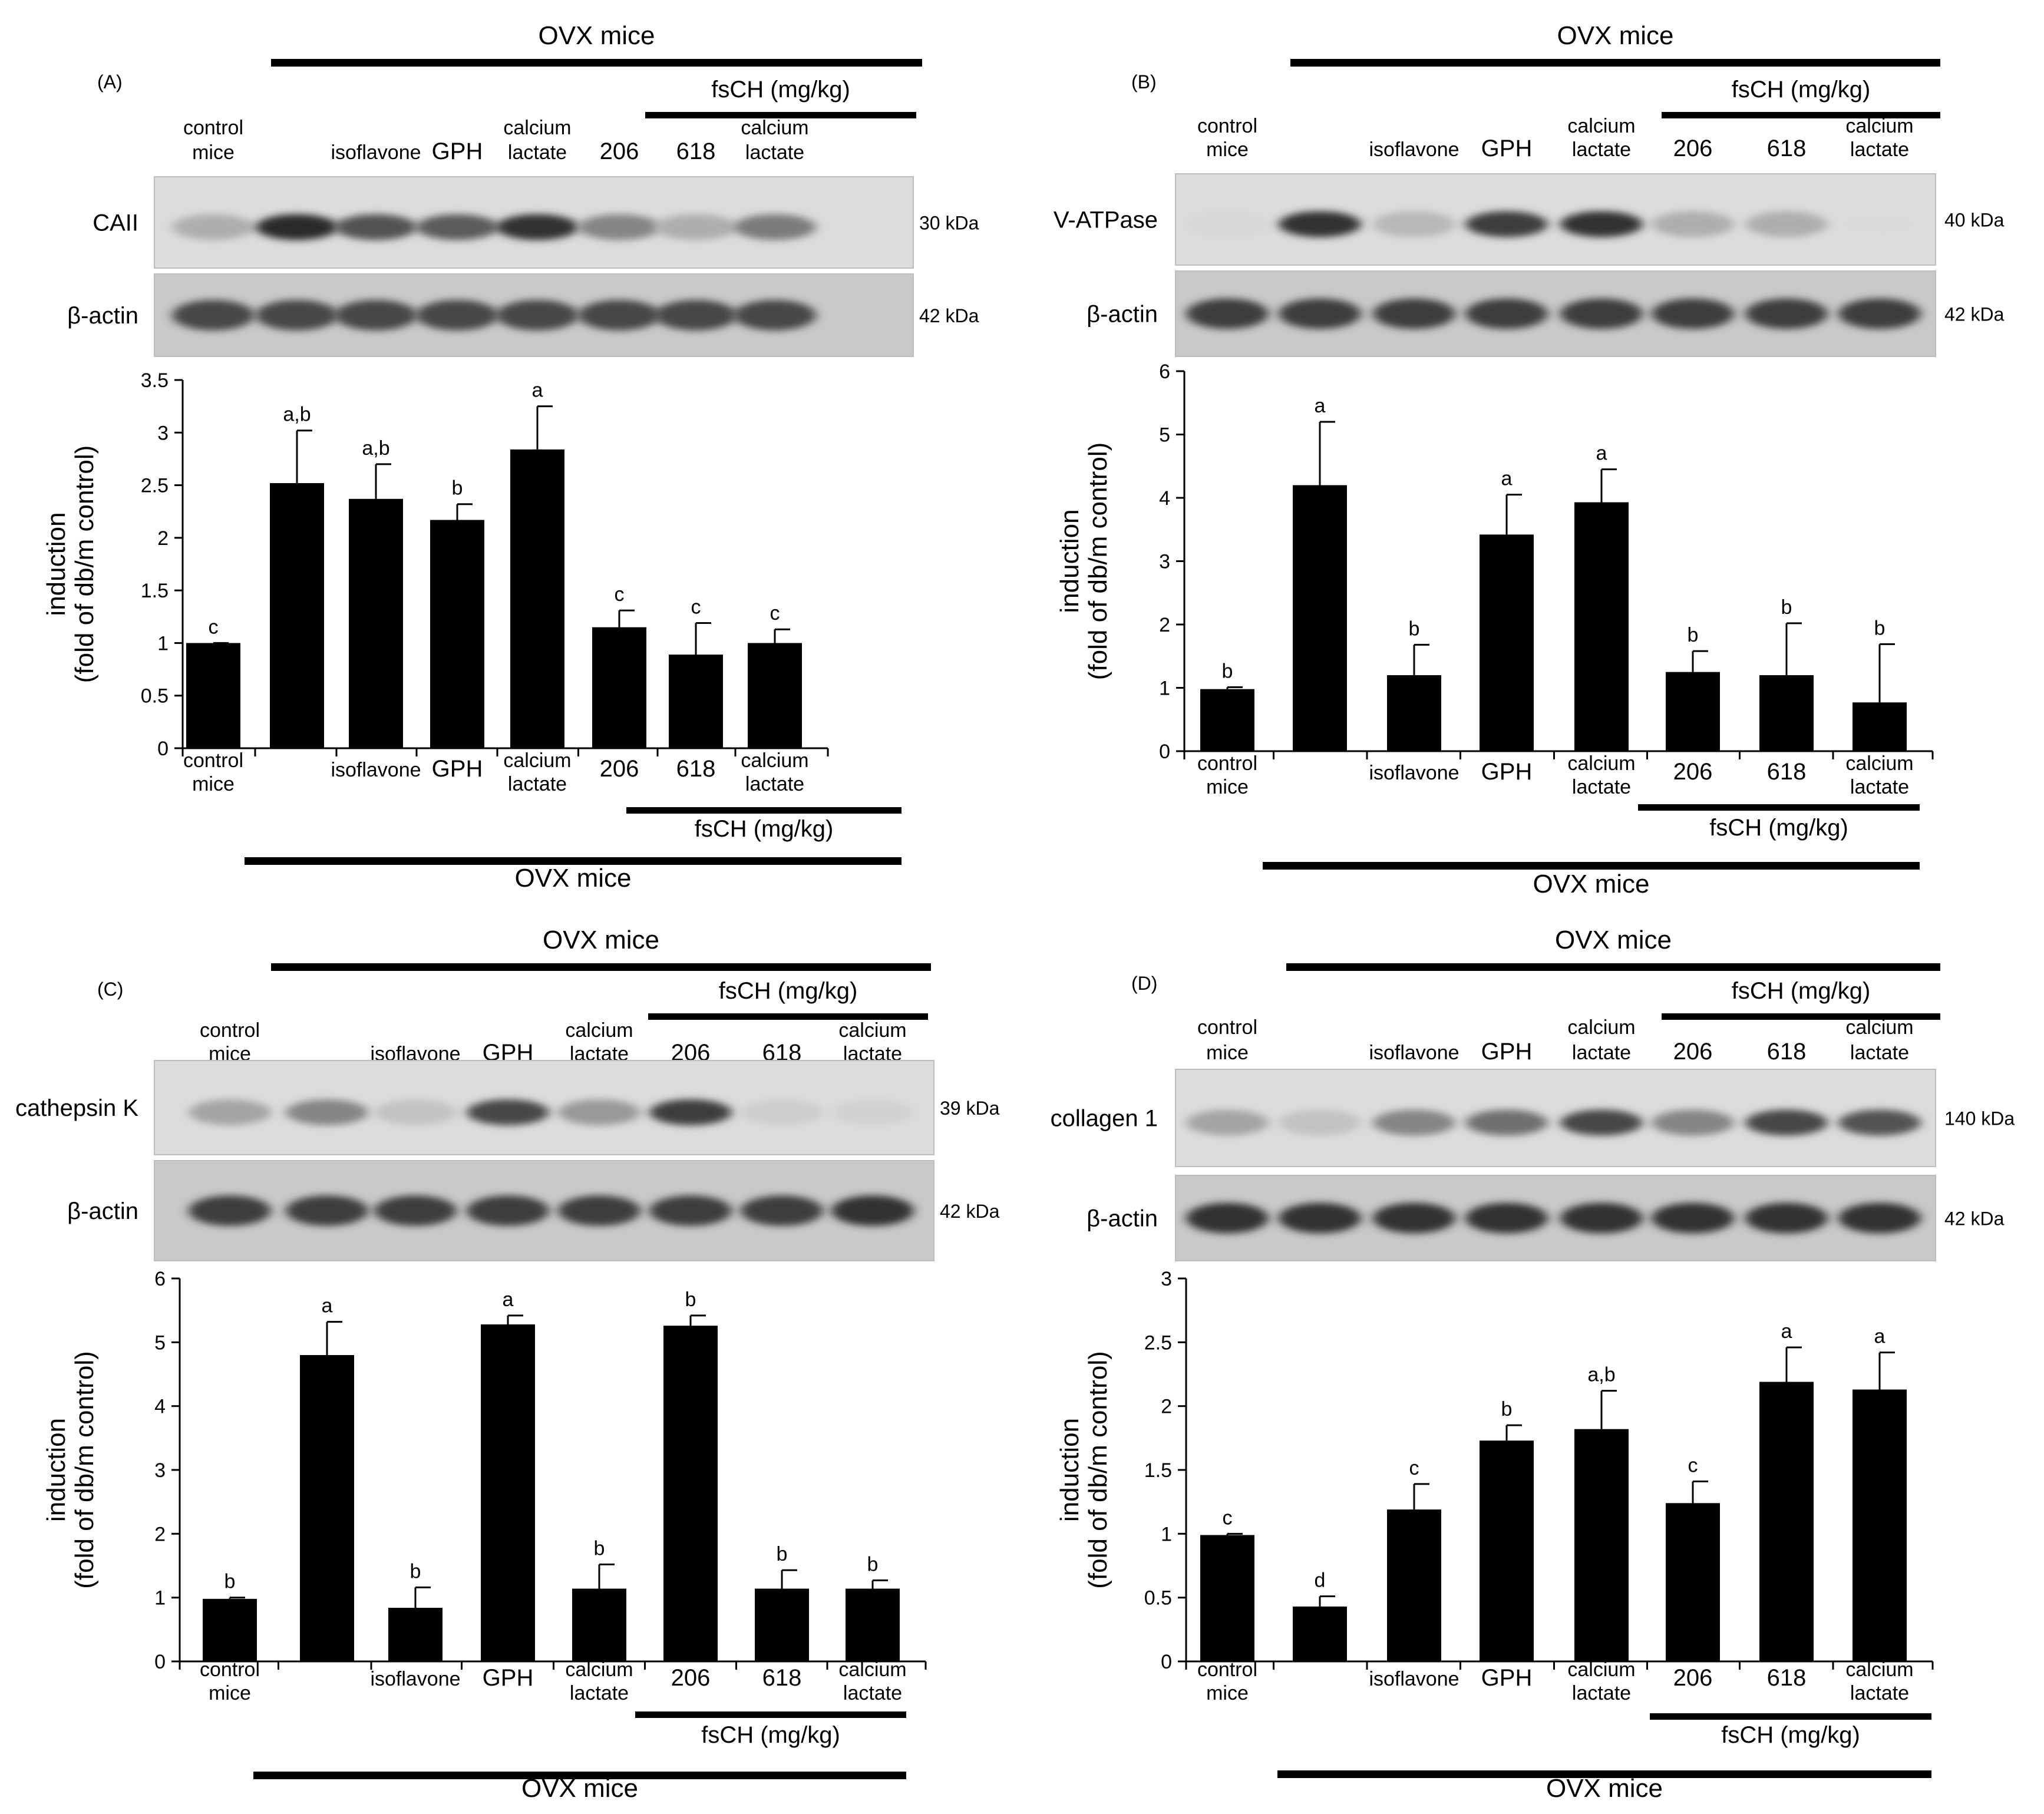 The height and width of the screenshot is (1814, 2044). What do you see at coordinates (160, 1279) in the screenshot?
I see `y-tick-label: 6` at bounding box center [160, 1279].